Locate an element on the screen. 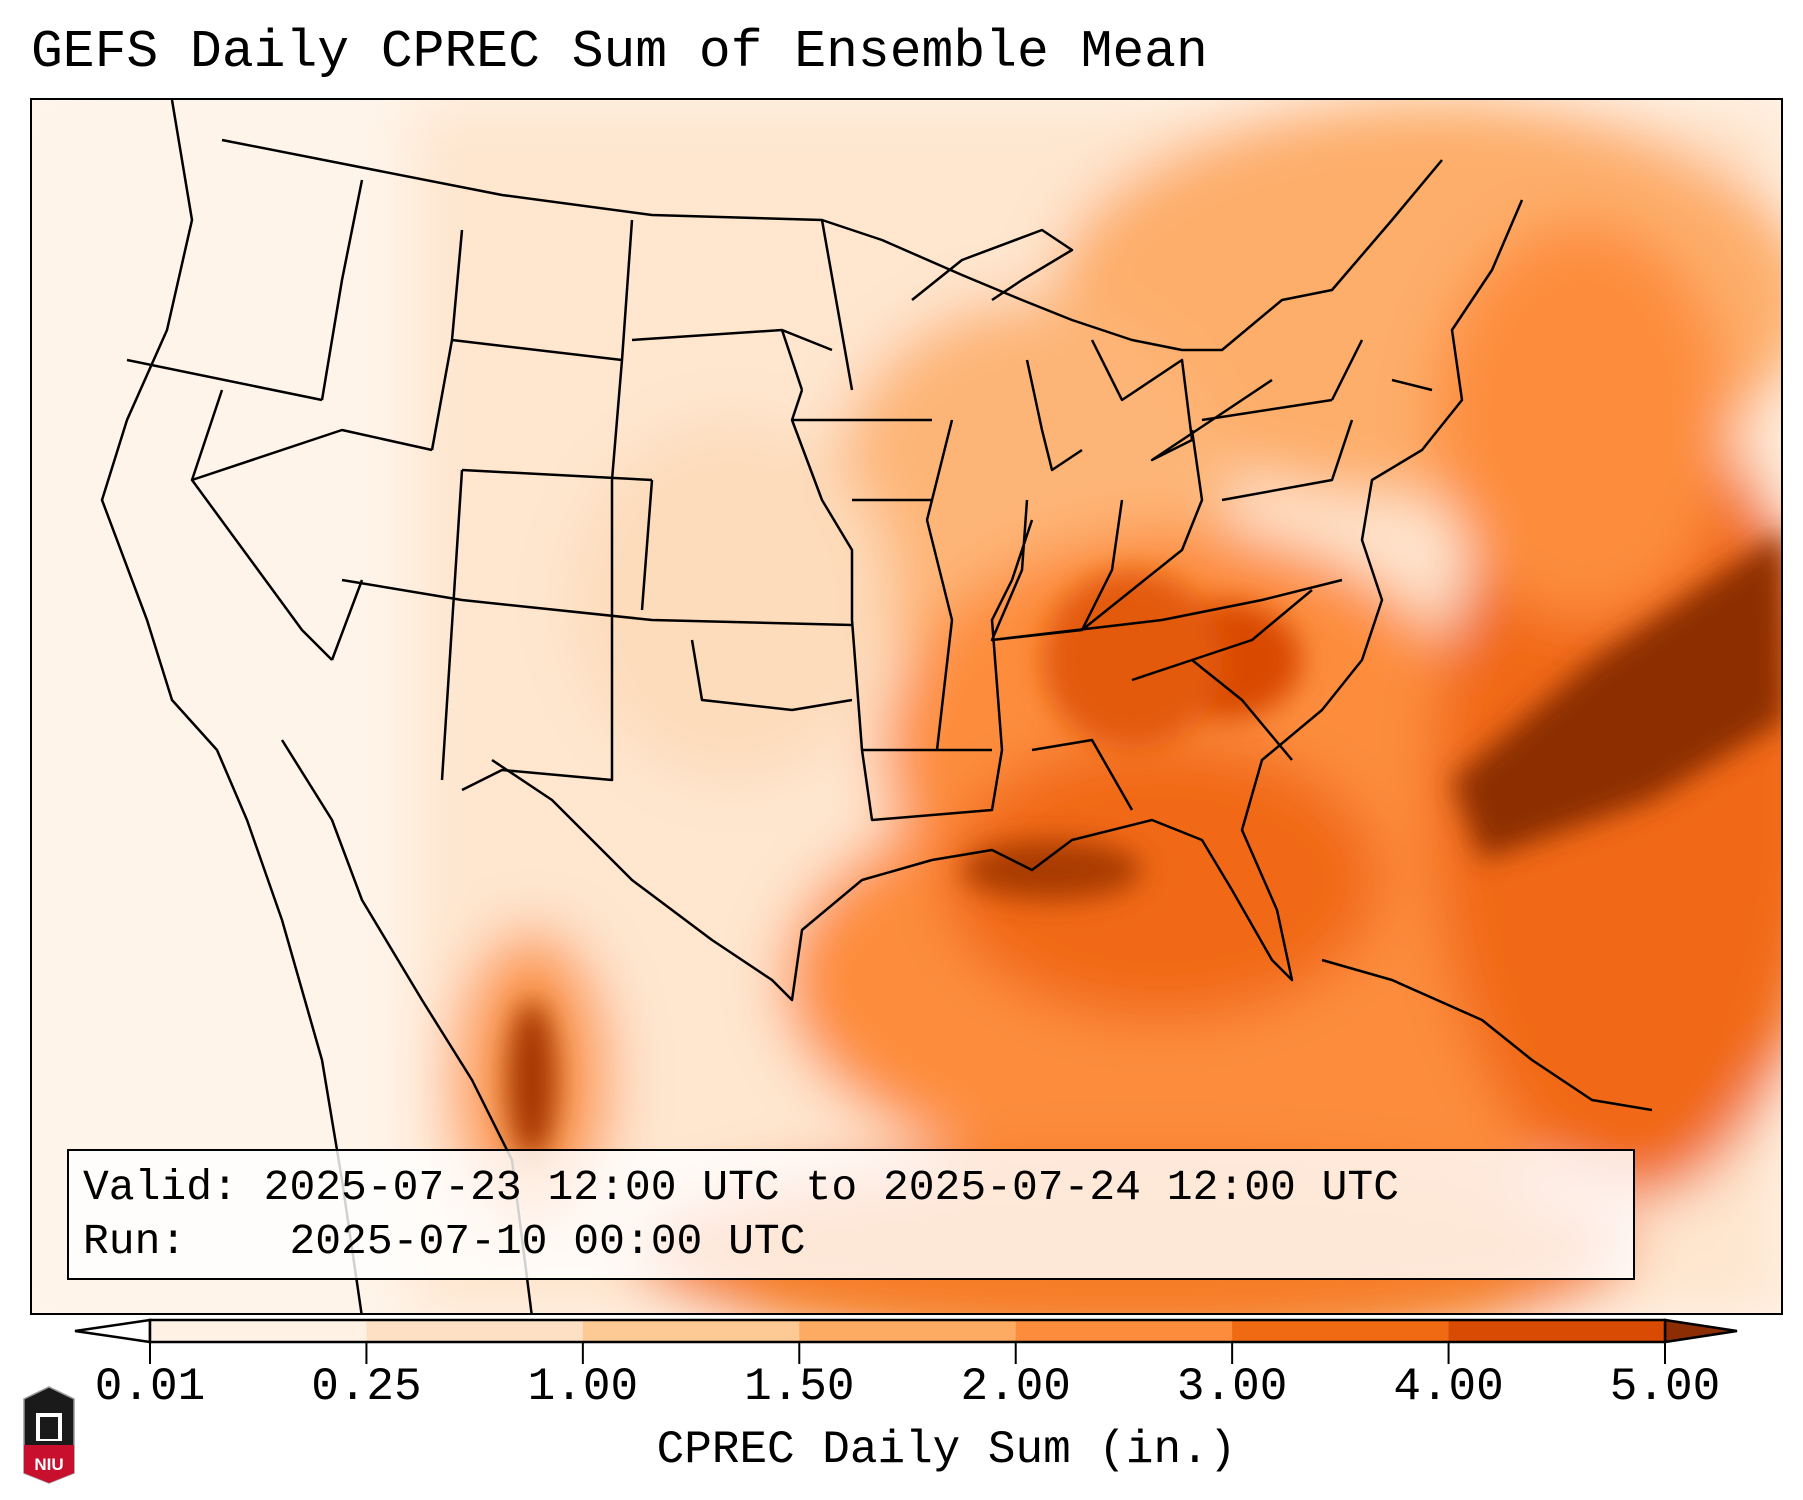 The width and height of the screenshot is (1803, 1500). colorbar-tick-label: 2.00 is located at coordinates (1015, 1387).